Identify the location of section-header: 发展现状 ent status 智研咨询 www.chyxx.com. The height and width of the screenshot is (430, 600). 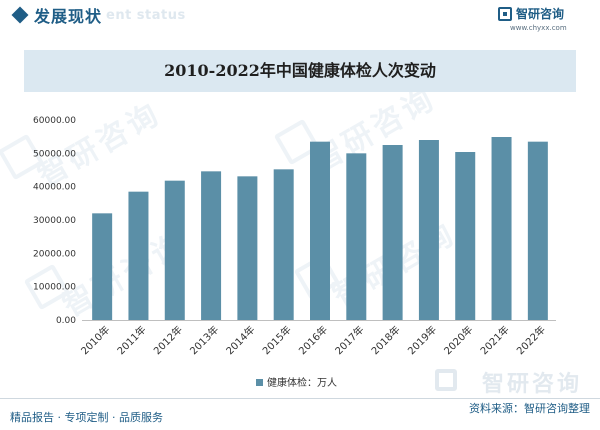
(300, 20).